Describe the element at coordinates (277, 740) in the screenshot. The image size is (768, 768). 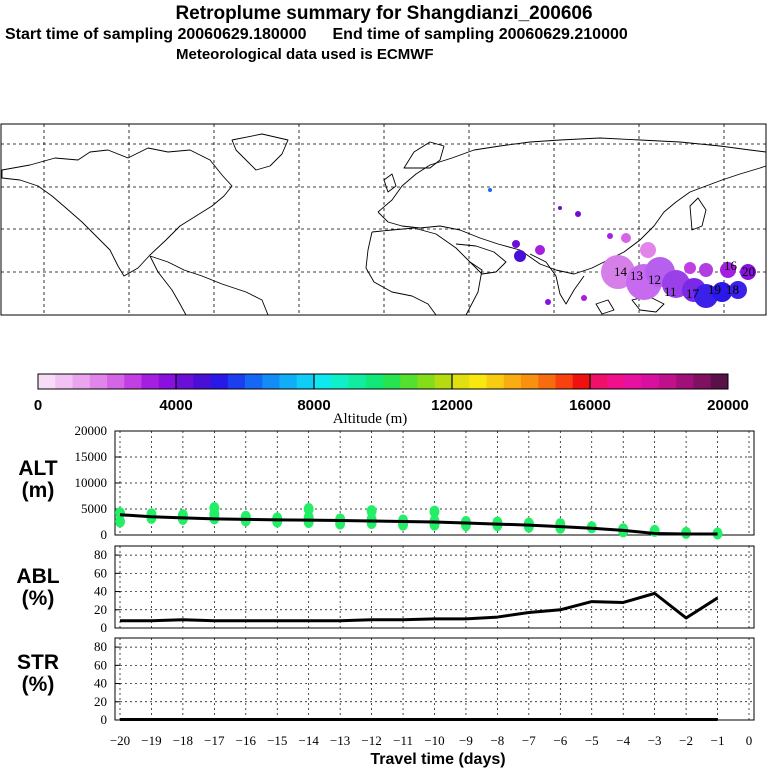
I see `x-tick-label: −15` at that location.